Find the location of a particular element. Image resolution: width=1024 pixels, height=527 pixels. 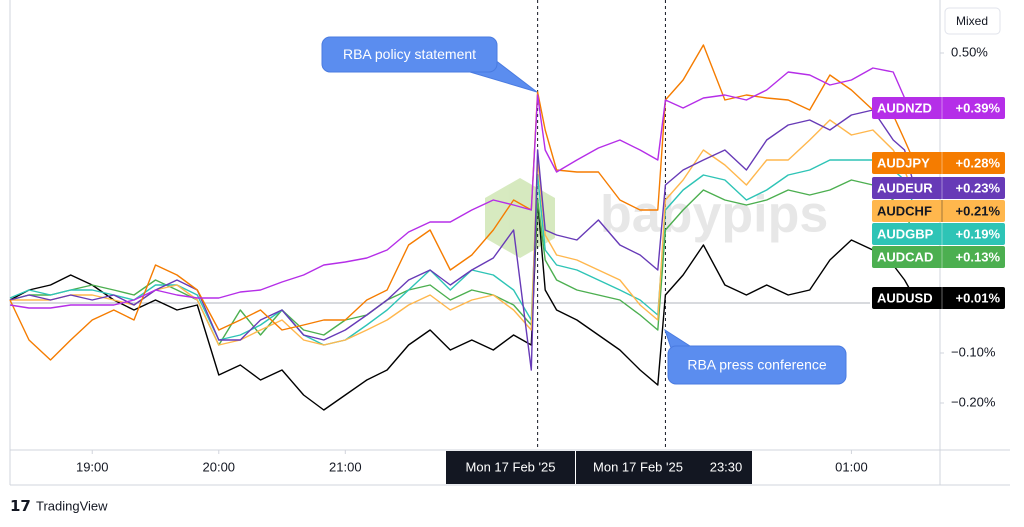

callout-text: RBA press conference is located at coordinates (757, 365).